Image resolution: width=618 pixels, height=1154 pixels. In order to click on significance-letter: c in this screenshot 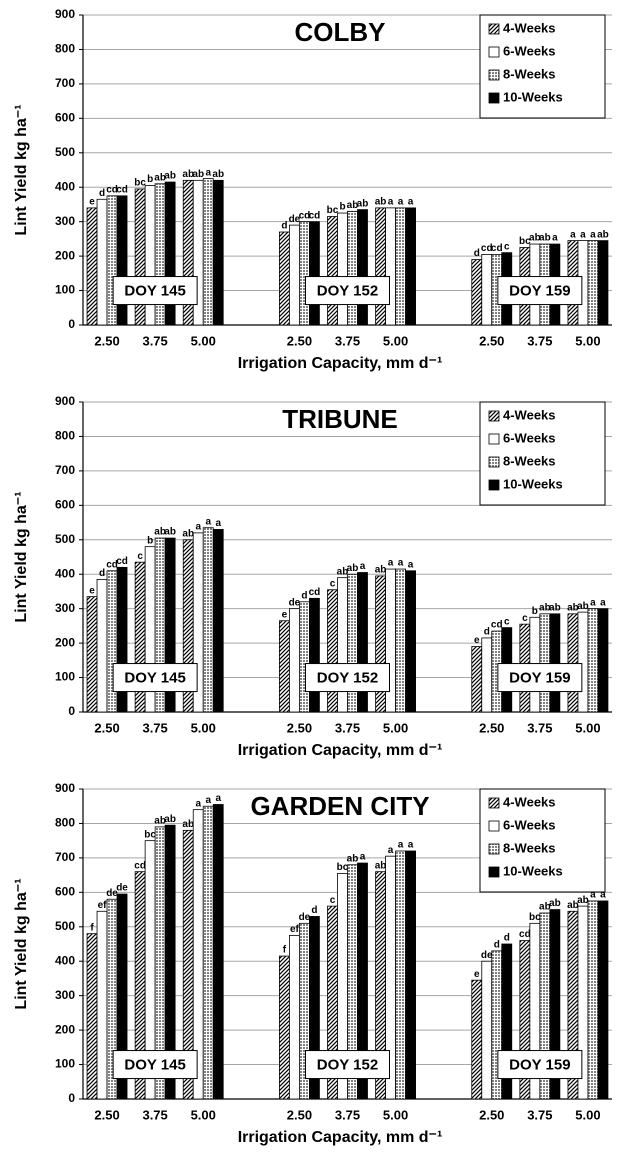, I will do `click(140, 556)`.